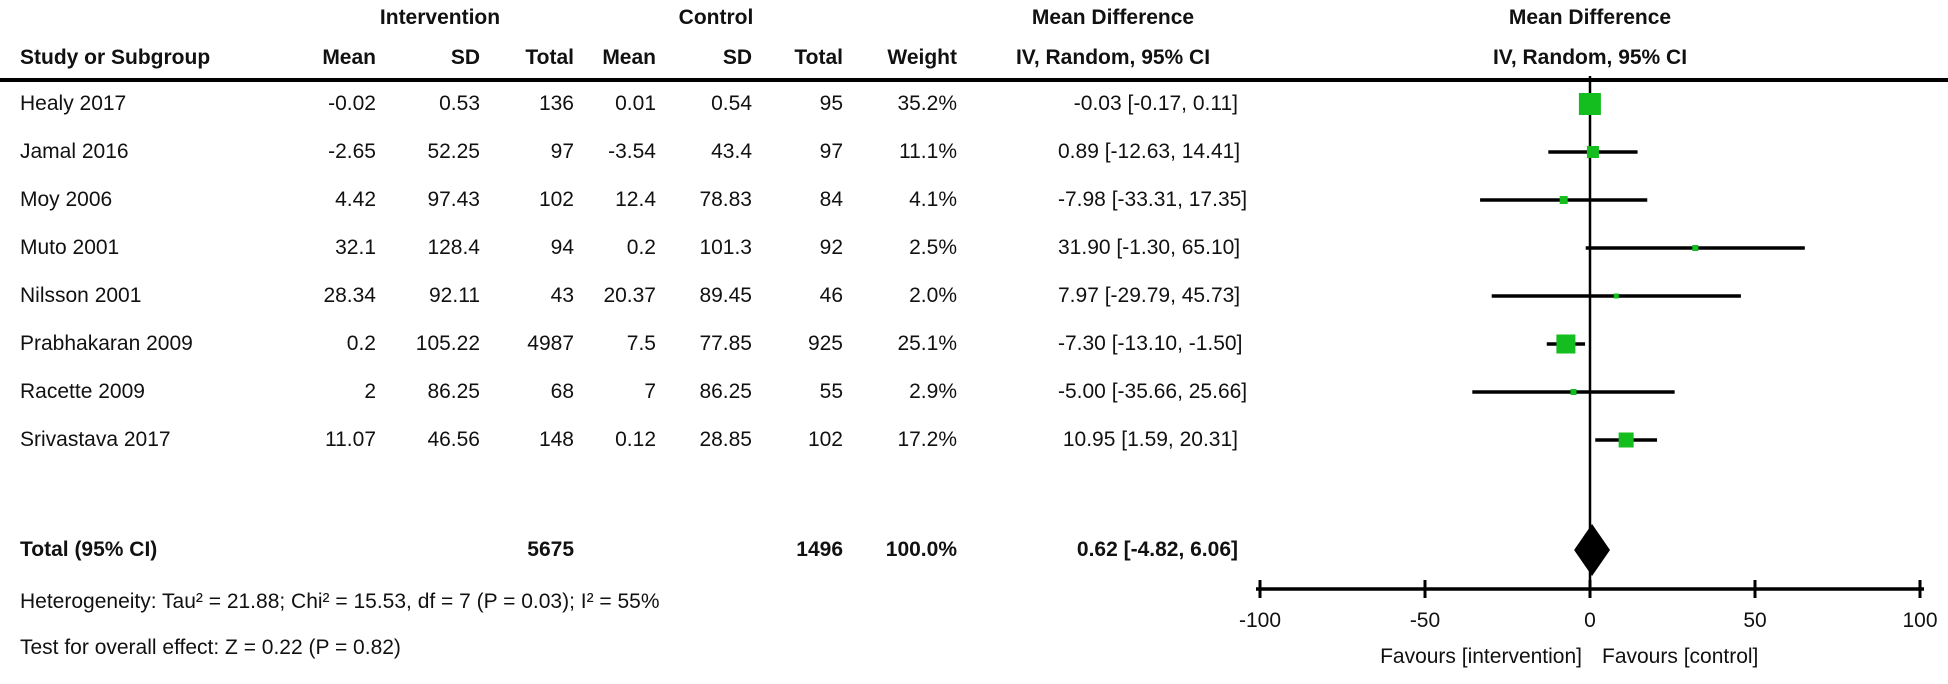  Describe the element at coordinates (1150, 343) in the screenshot. I see `ci-estimate-cell: -7.30 [-13.10, -1.50]` at that location.